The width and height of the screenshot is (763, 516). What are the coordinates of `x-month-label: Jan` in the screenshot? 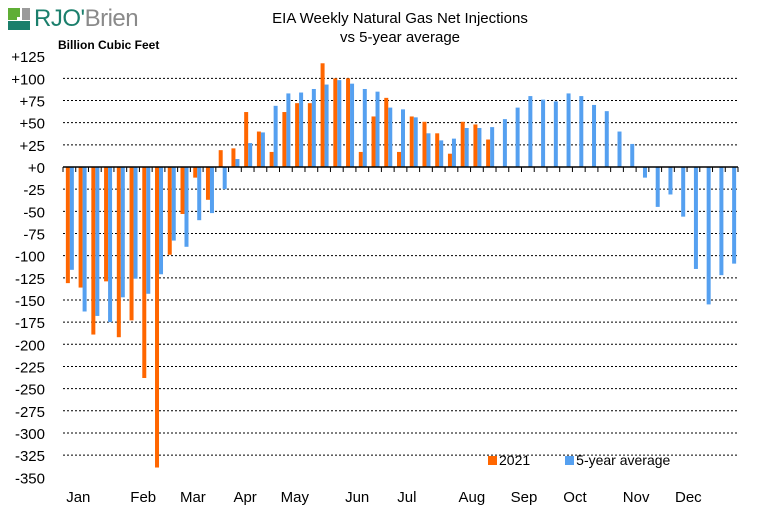 It's located at (78, 497).